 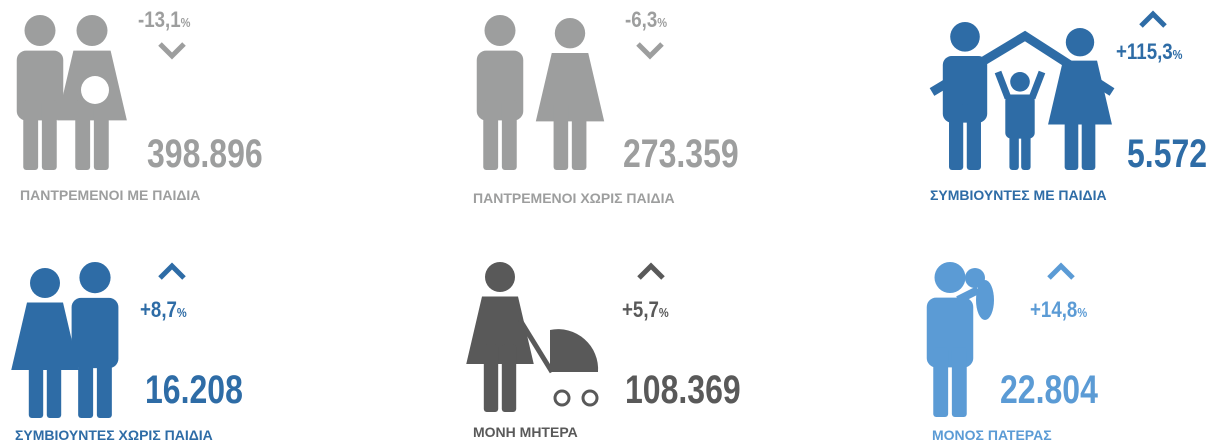 I want to click on change-number: -13,1, so click(x=159, y=19).